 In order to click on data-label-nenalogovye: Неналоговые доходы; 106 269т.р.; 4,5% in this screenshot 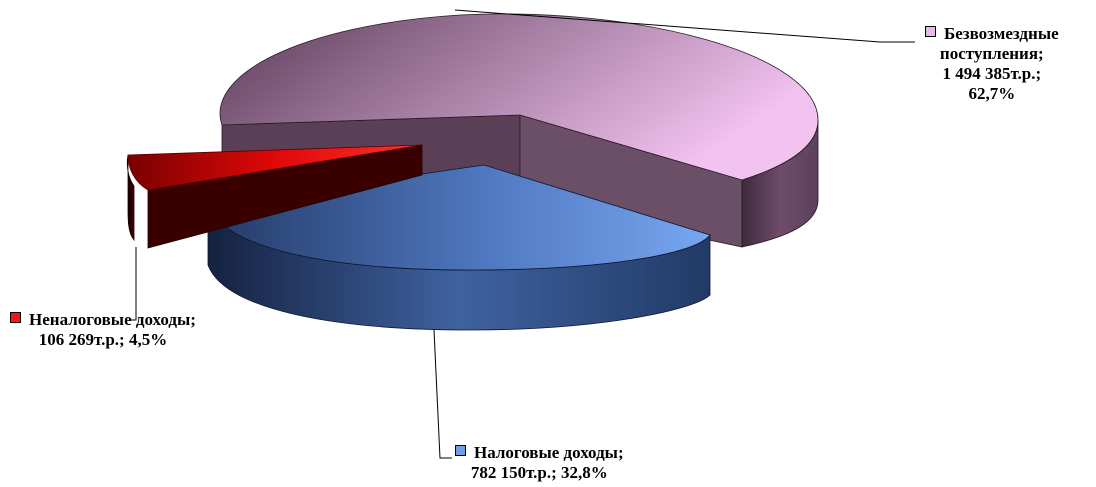, I will do `click(103, 330)`.